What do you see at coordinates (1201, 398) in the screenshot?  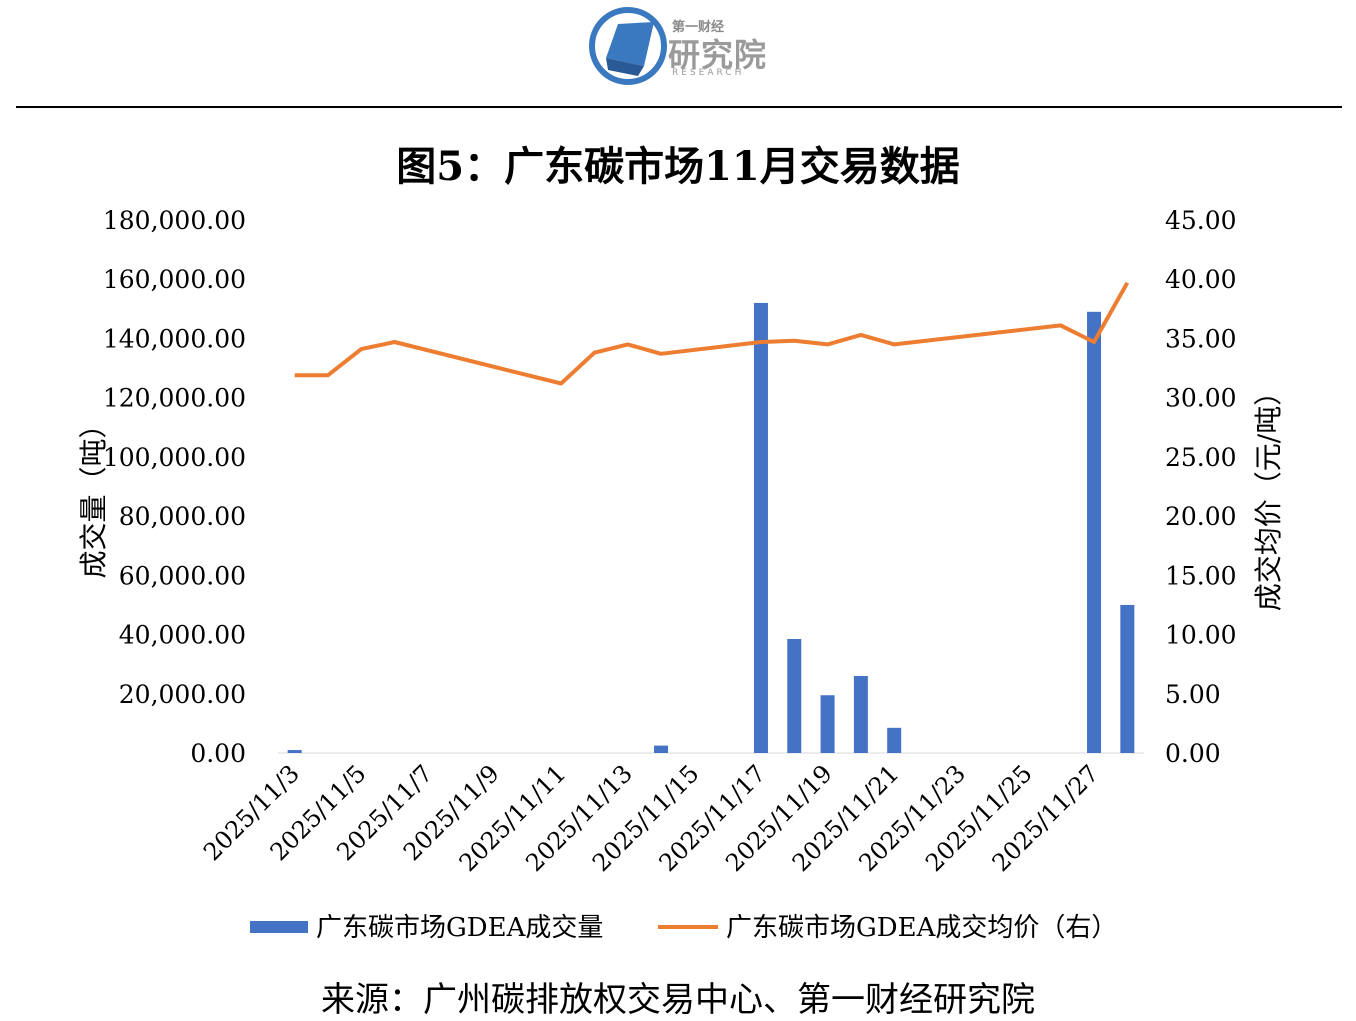 I see `y-right-tick-label: 30.00` at bounding box center [1201, 398].